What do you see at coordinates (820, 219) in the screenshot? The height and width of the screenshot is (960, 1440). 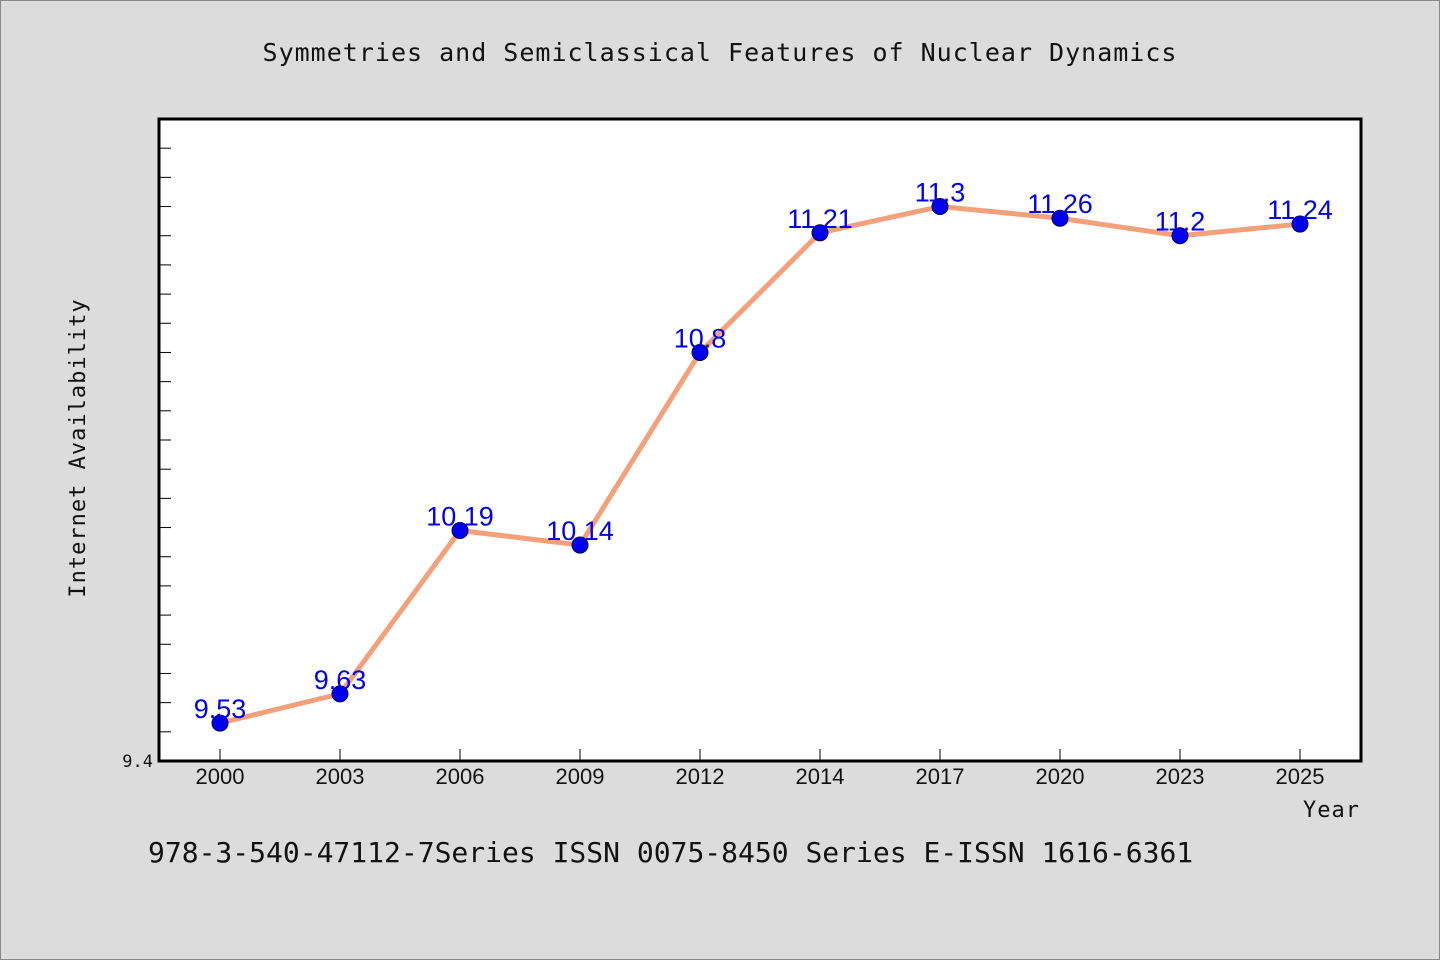 I see `data-label: 11.21` at bounding box center [820, 219].